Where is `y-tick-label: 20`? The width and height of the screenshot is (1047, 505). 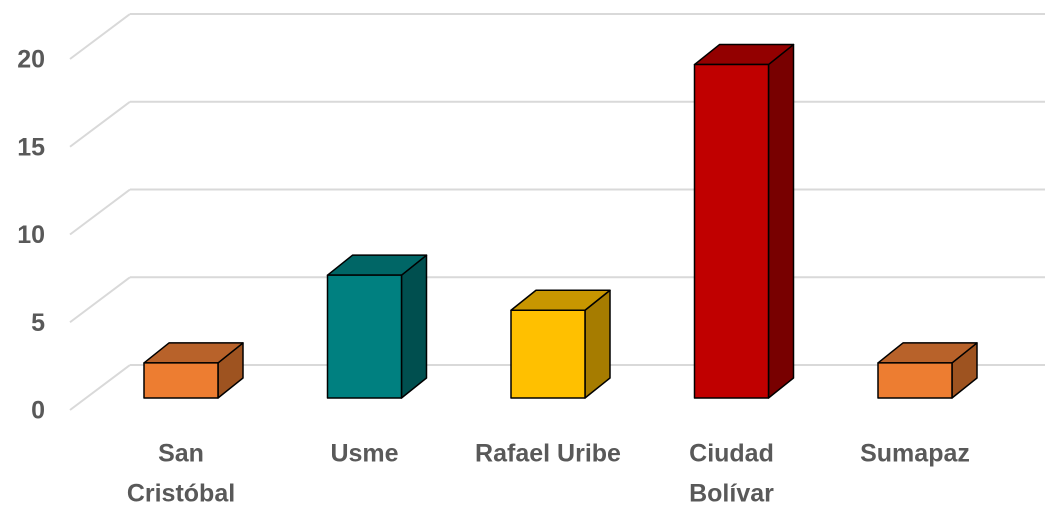
y-tick-label: 20 is located at coordinates (31, 60).